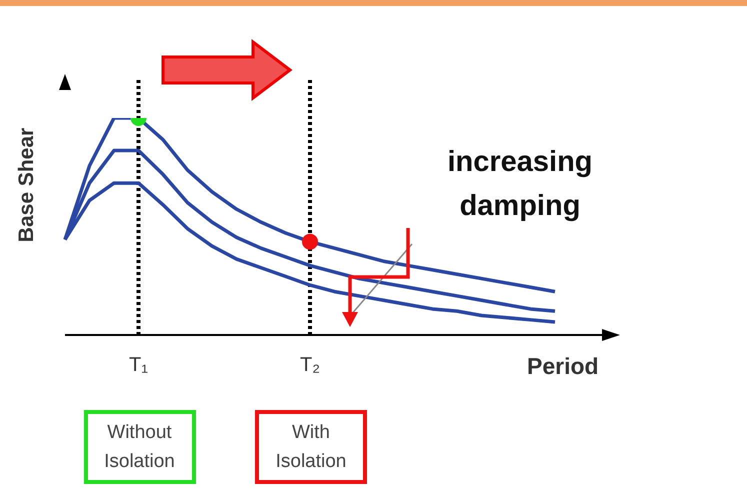 The width and height of the screenshot is (747, 490). Describe the element at coordinates (138, 365) in the screenshot. I see `x-tick-label: T₁` at that location.